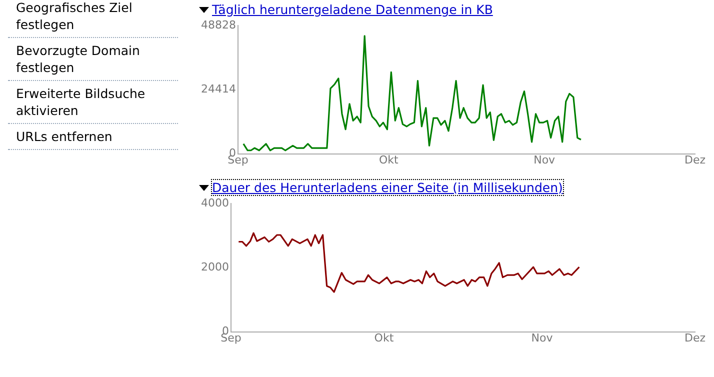 The image size is (714, 377). Describe the element at coordinates (352, 9) in the screenshot. I see `chart-title: Täglich heruntergeladene Datenmenge in KB` at that location.